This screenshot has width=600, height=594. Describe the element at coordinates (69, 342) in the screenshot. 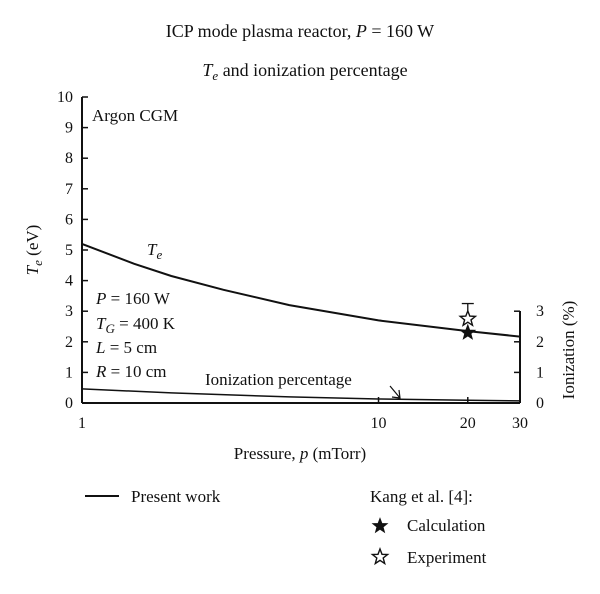

I see `left-y-tick-label: 2` at that location.